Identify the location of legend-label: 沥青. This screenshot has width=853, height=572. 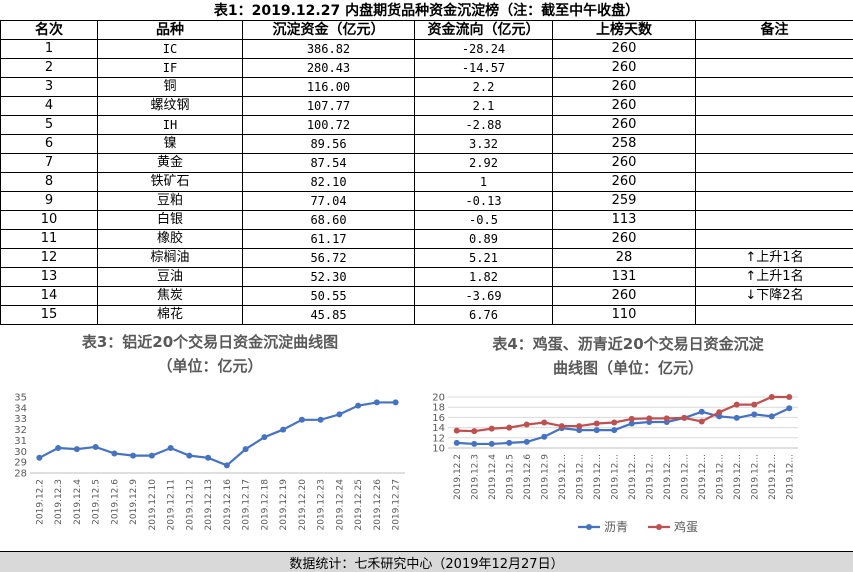
(616, 527).